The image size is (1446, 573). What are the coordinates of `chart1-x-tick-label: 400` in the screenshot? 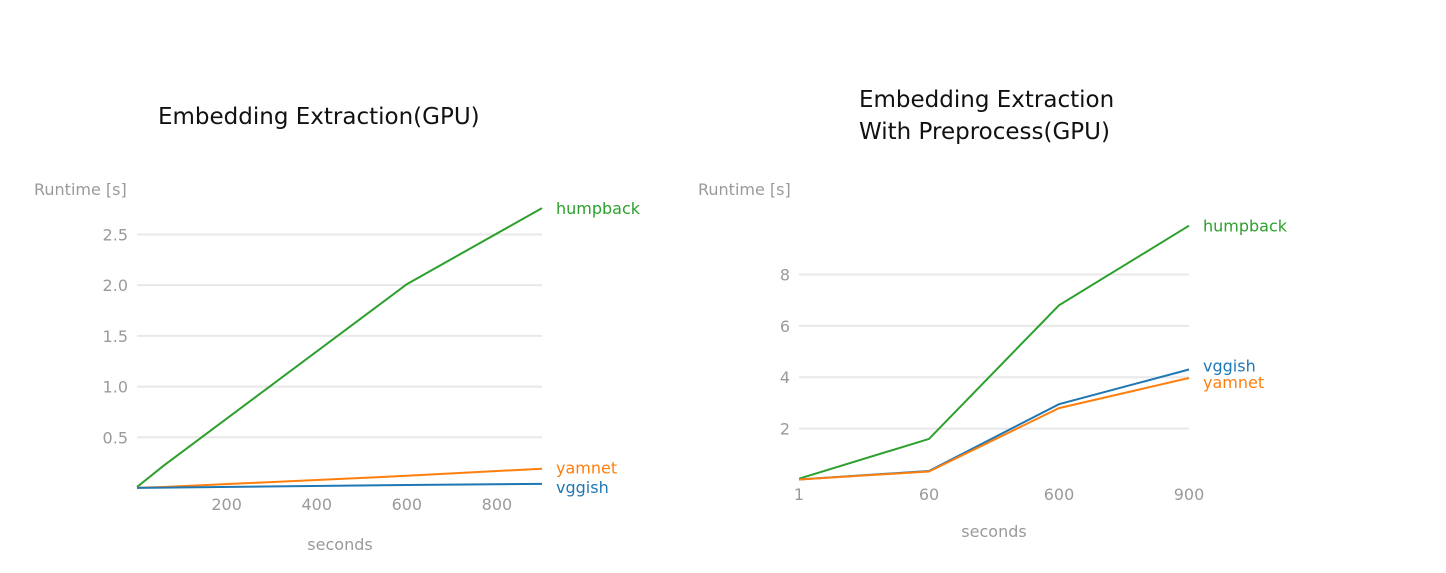 It's located at (316, 504).